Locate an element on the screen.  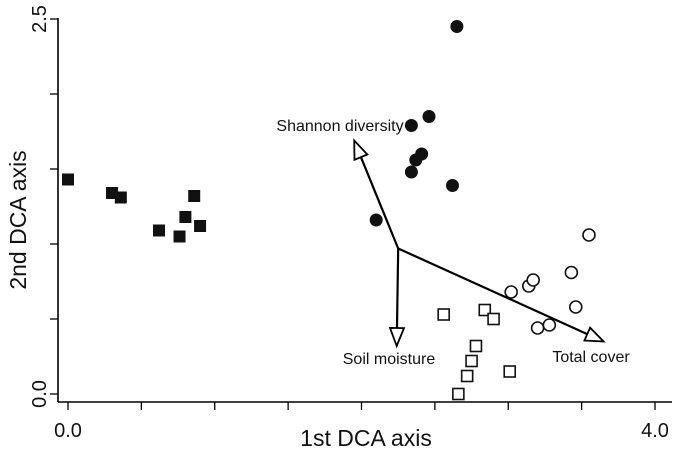
x-axis-title: 1st DCA axis is located at coordinates (366, 437).